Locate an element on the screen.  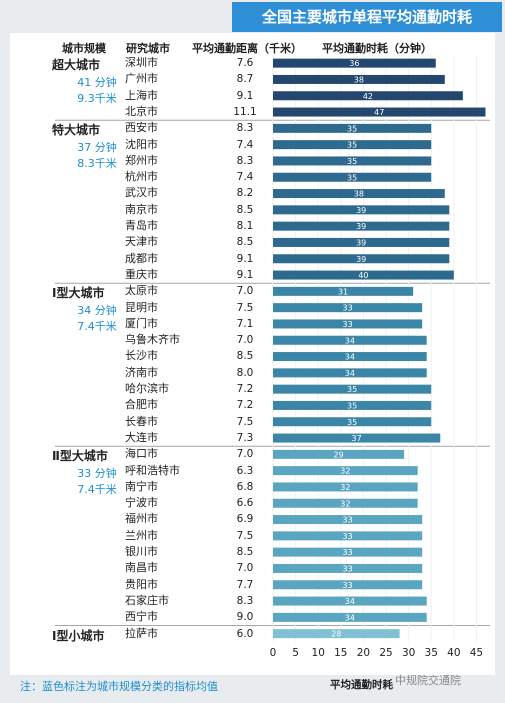
city-label: 北京市 is located at coordinates (141, 111).